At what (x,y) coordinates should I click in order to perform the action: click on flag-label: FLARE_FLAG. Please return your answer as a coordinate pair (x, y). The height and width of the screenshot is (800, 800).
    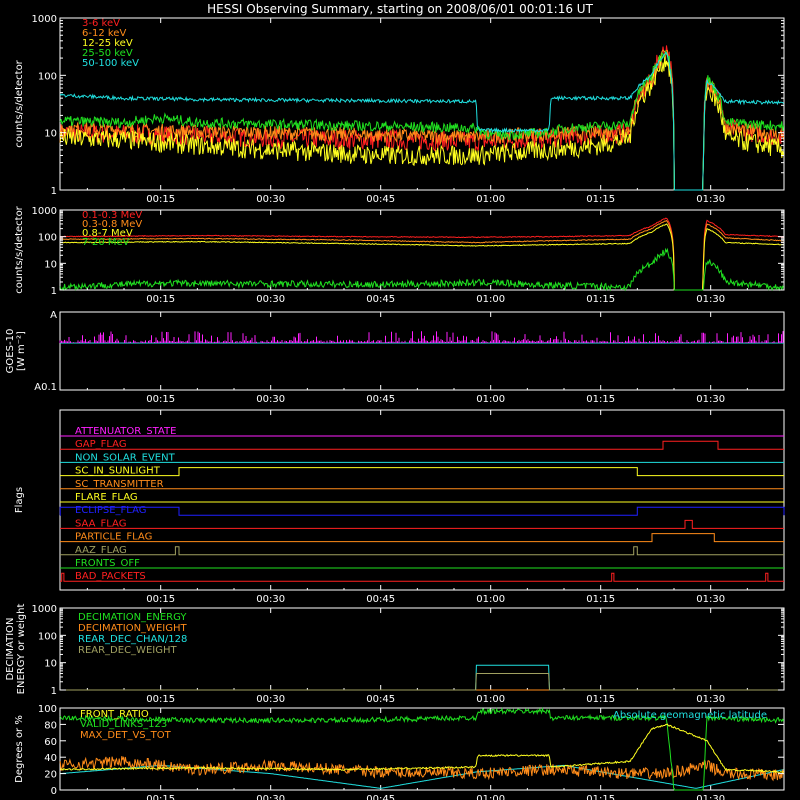
    Looking at the image, I should click on (106, 497).